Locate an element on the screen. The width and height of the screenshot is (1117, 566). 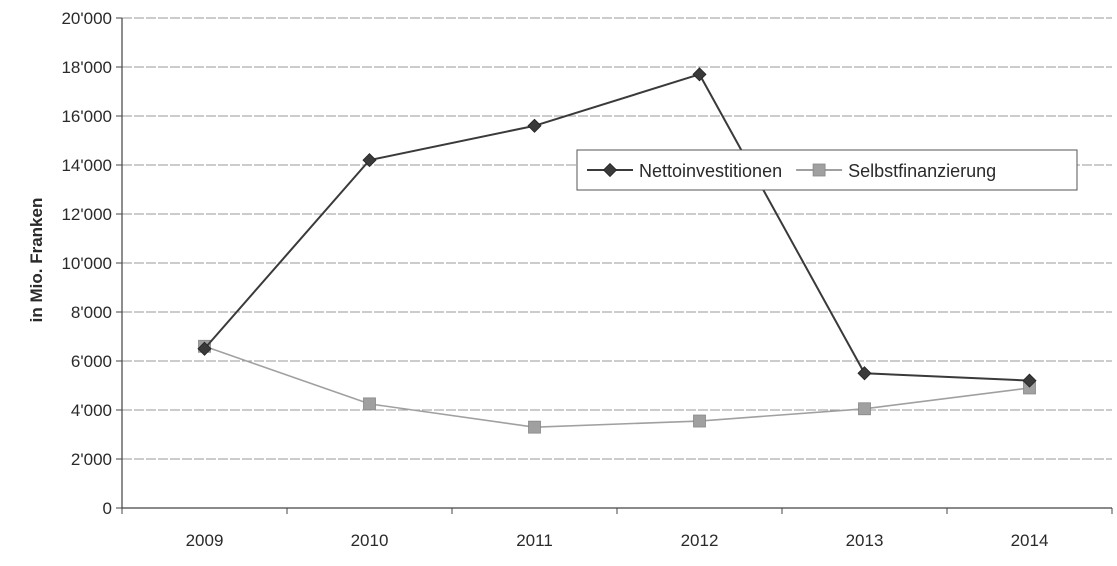
x-tick-label: 2012 is located at coordinates (700, 540).